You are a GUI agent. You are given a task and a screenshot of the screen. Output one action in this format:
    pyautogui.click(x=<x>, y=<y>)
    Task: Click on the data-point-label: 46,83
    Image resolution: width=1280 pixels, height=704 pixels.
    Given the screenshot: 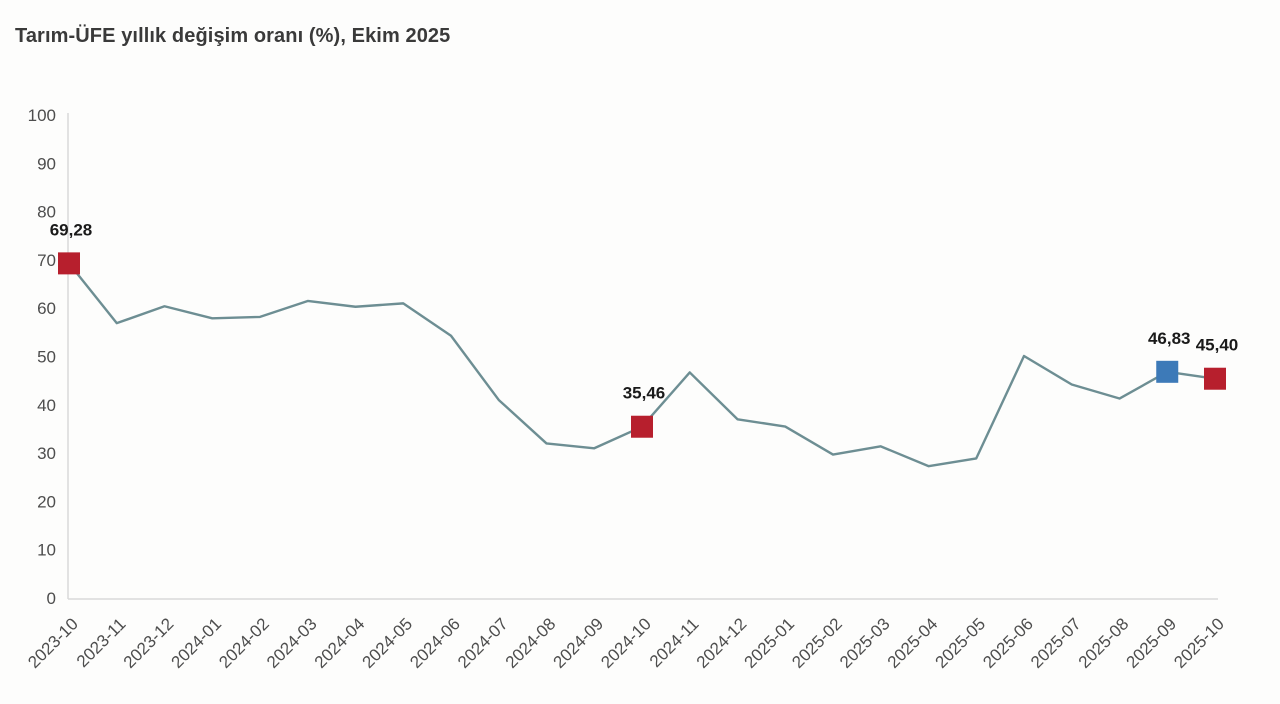 What is the action you would take?
    pyautogui.click(x=1169, y=338)
    